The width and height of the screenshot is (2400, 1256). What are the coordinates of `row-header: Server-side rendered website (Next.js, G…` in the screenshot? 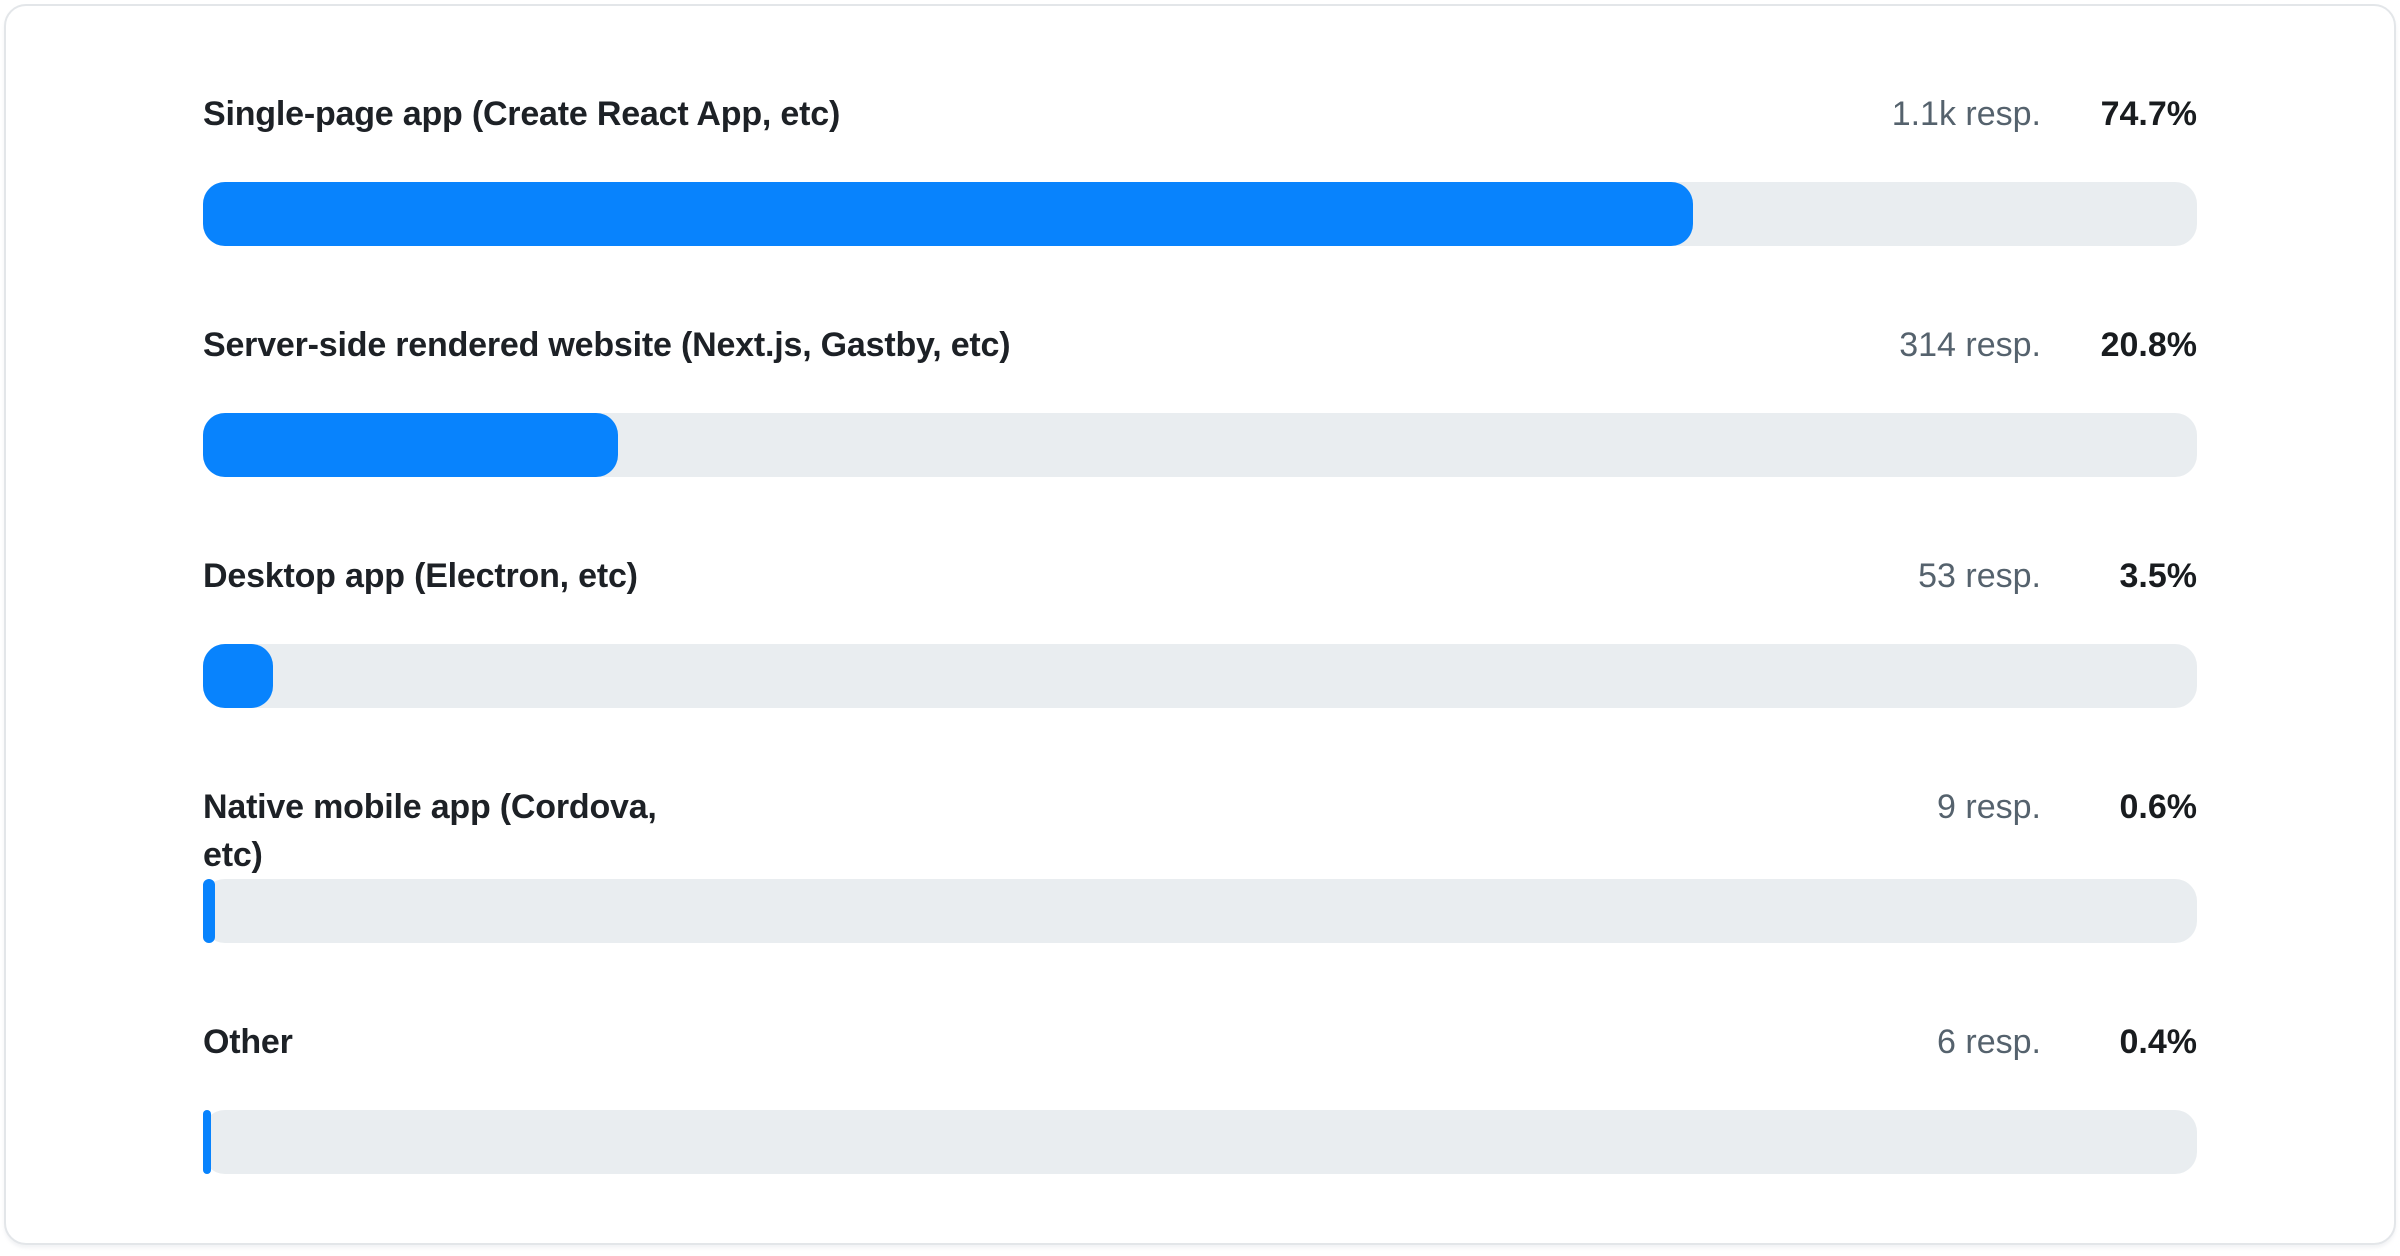 It's located at (1200, 367).